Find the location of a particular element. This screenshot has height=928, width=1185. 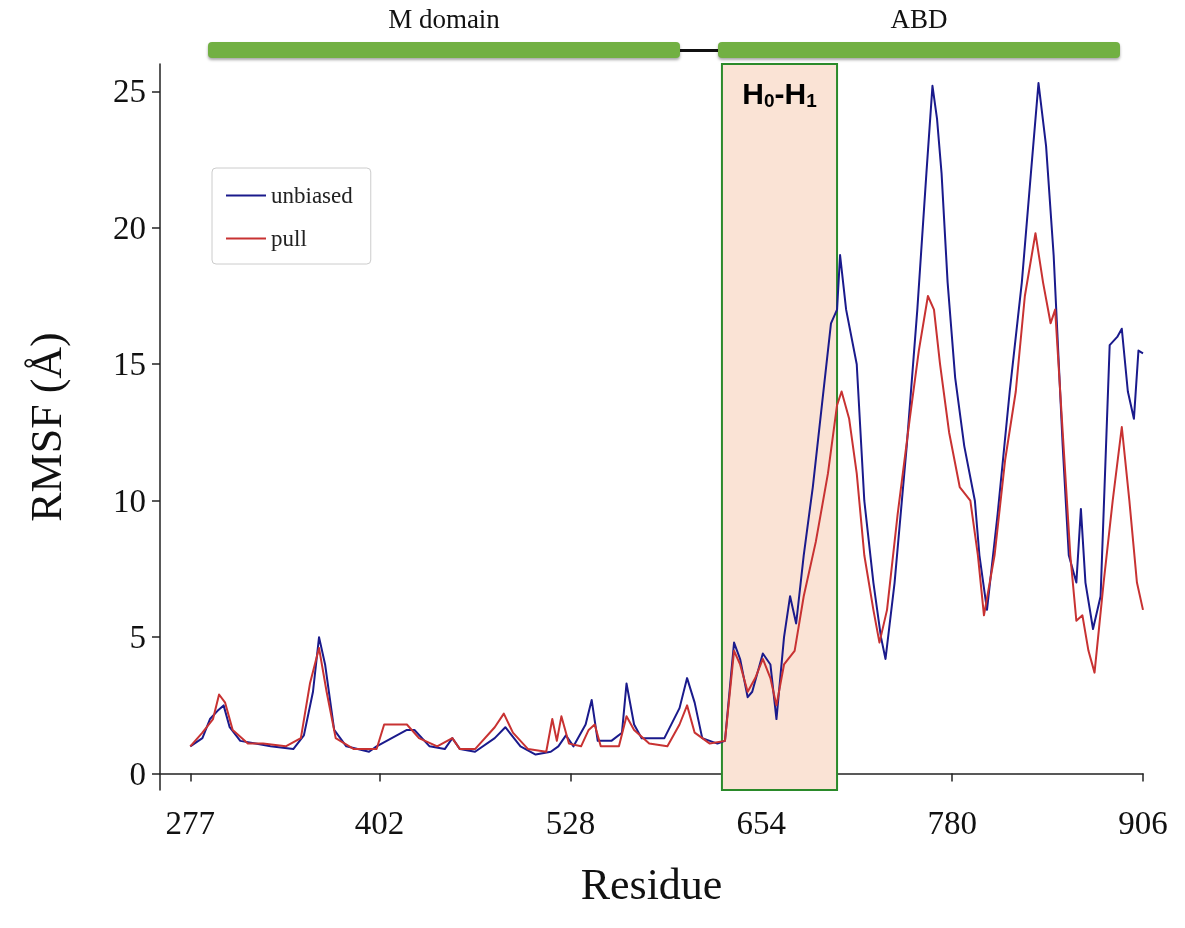

y-axis-title: RMSF (Å) is located at coordinates (46, 427).